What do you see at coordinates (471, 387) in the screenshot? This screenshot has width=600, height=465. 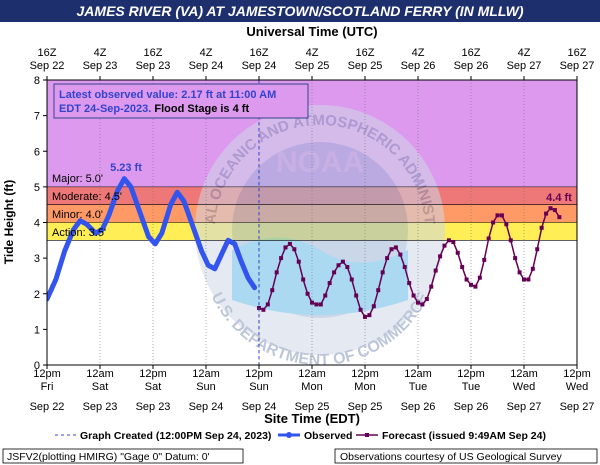 I see `bottom-tick-day: Tue` at bounding box center [471, 387].